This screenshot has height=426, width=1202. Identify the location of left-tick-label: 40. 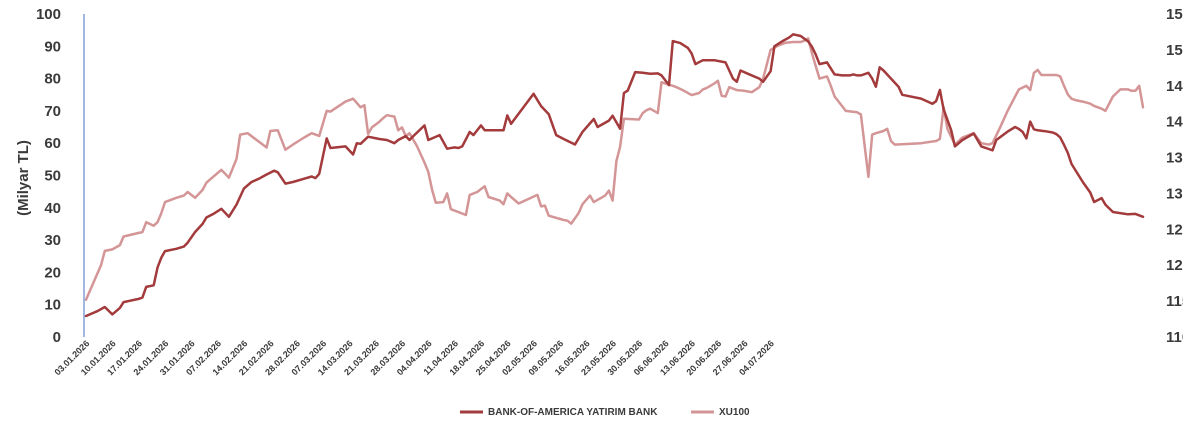
(52, 208).